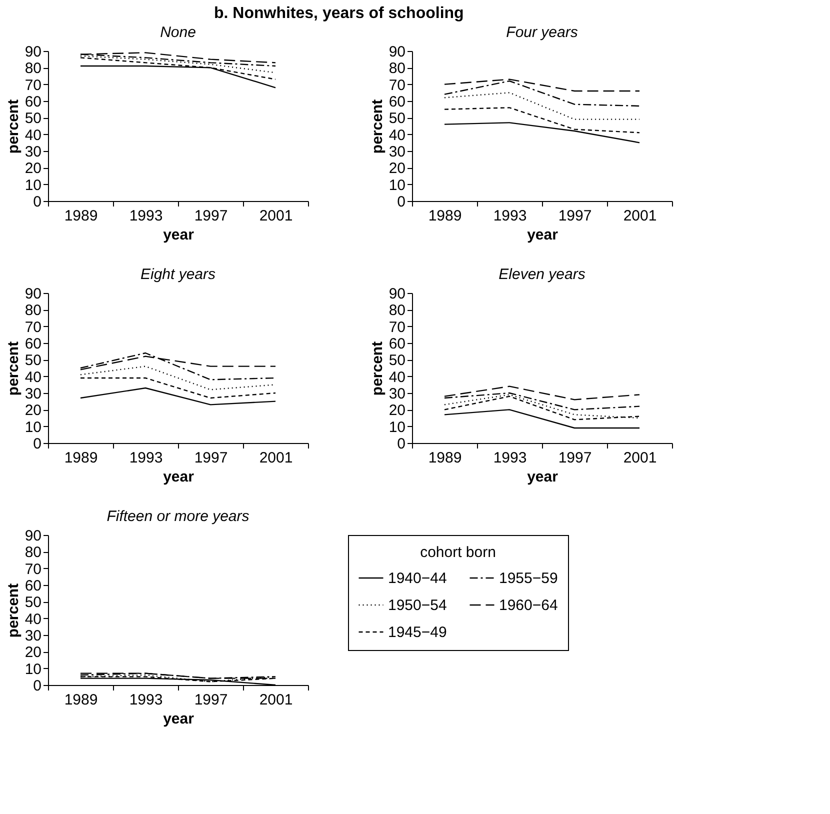 The height and width of the screenshot is (814, 830). Describe the element at coordinates (528, 605) in the screenshot. I see `legend-label: 1960−64` at that location.